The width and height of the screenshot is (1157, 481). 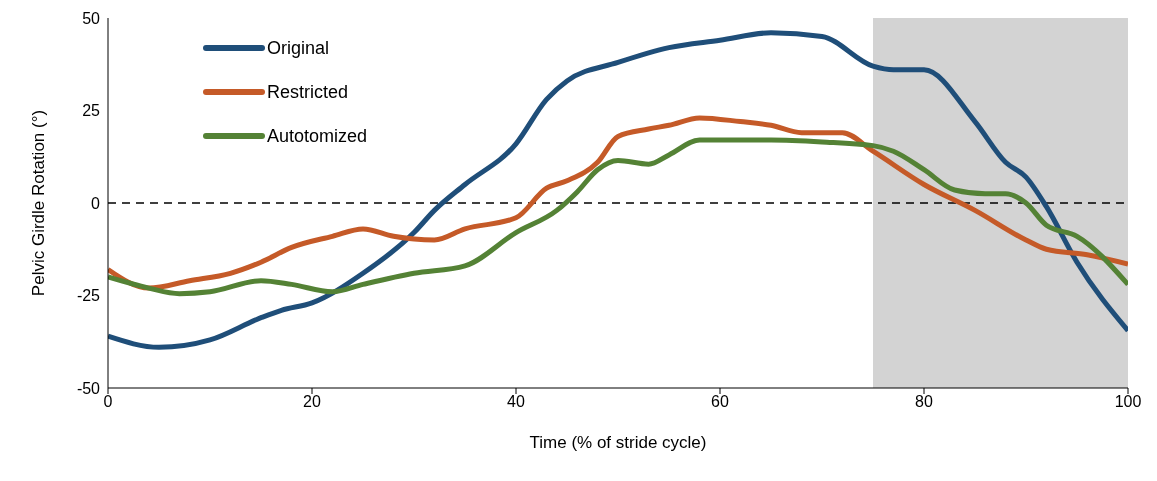 I want to click on x-axis-title: Time (% of stride cycle), so click(x=618, y=442).